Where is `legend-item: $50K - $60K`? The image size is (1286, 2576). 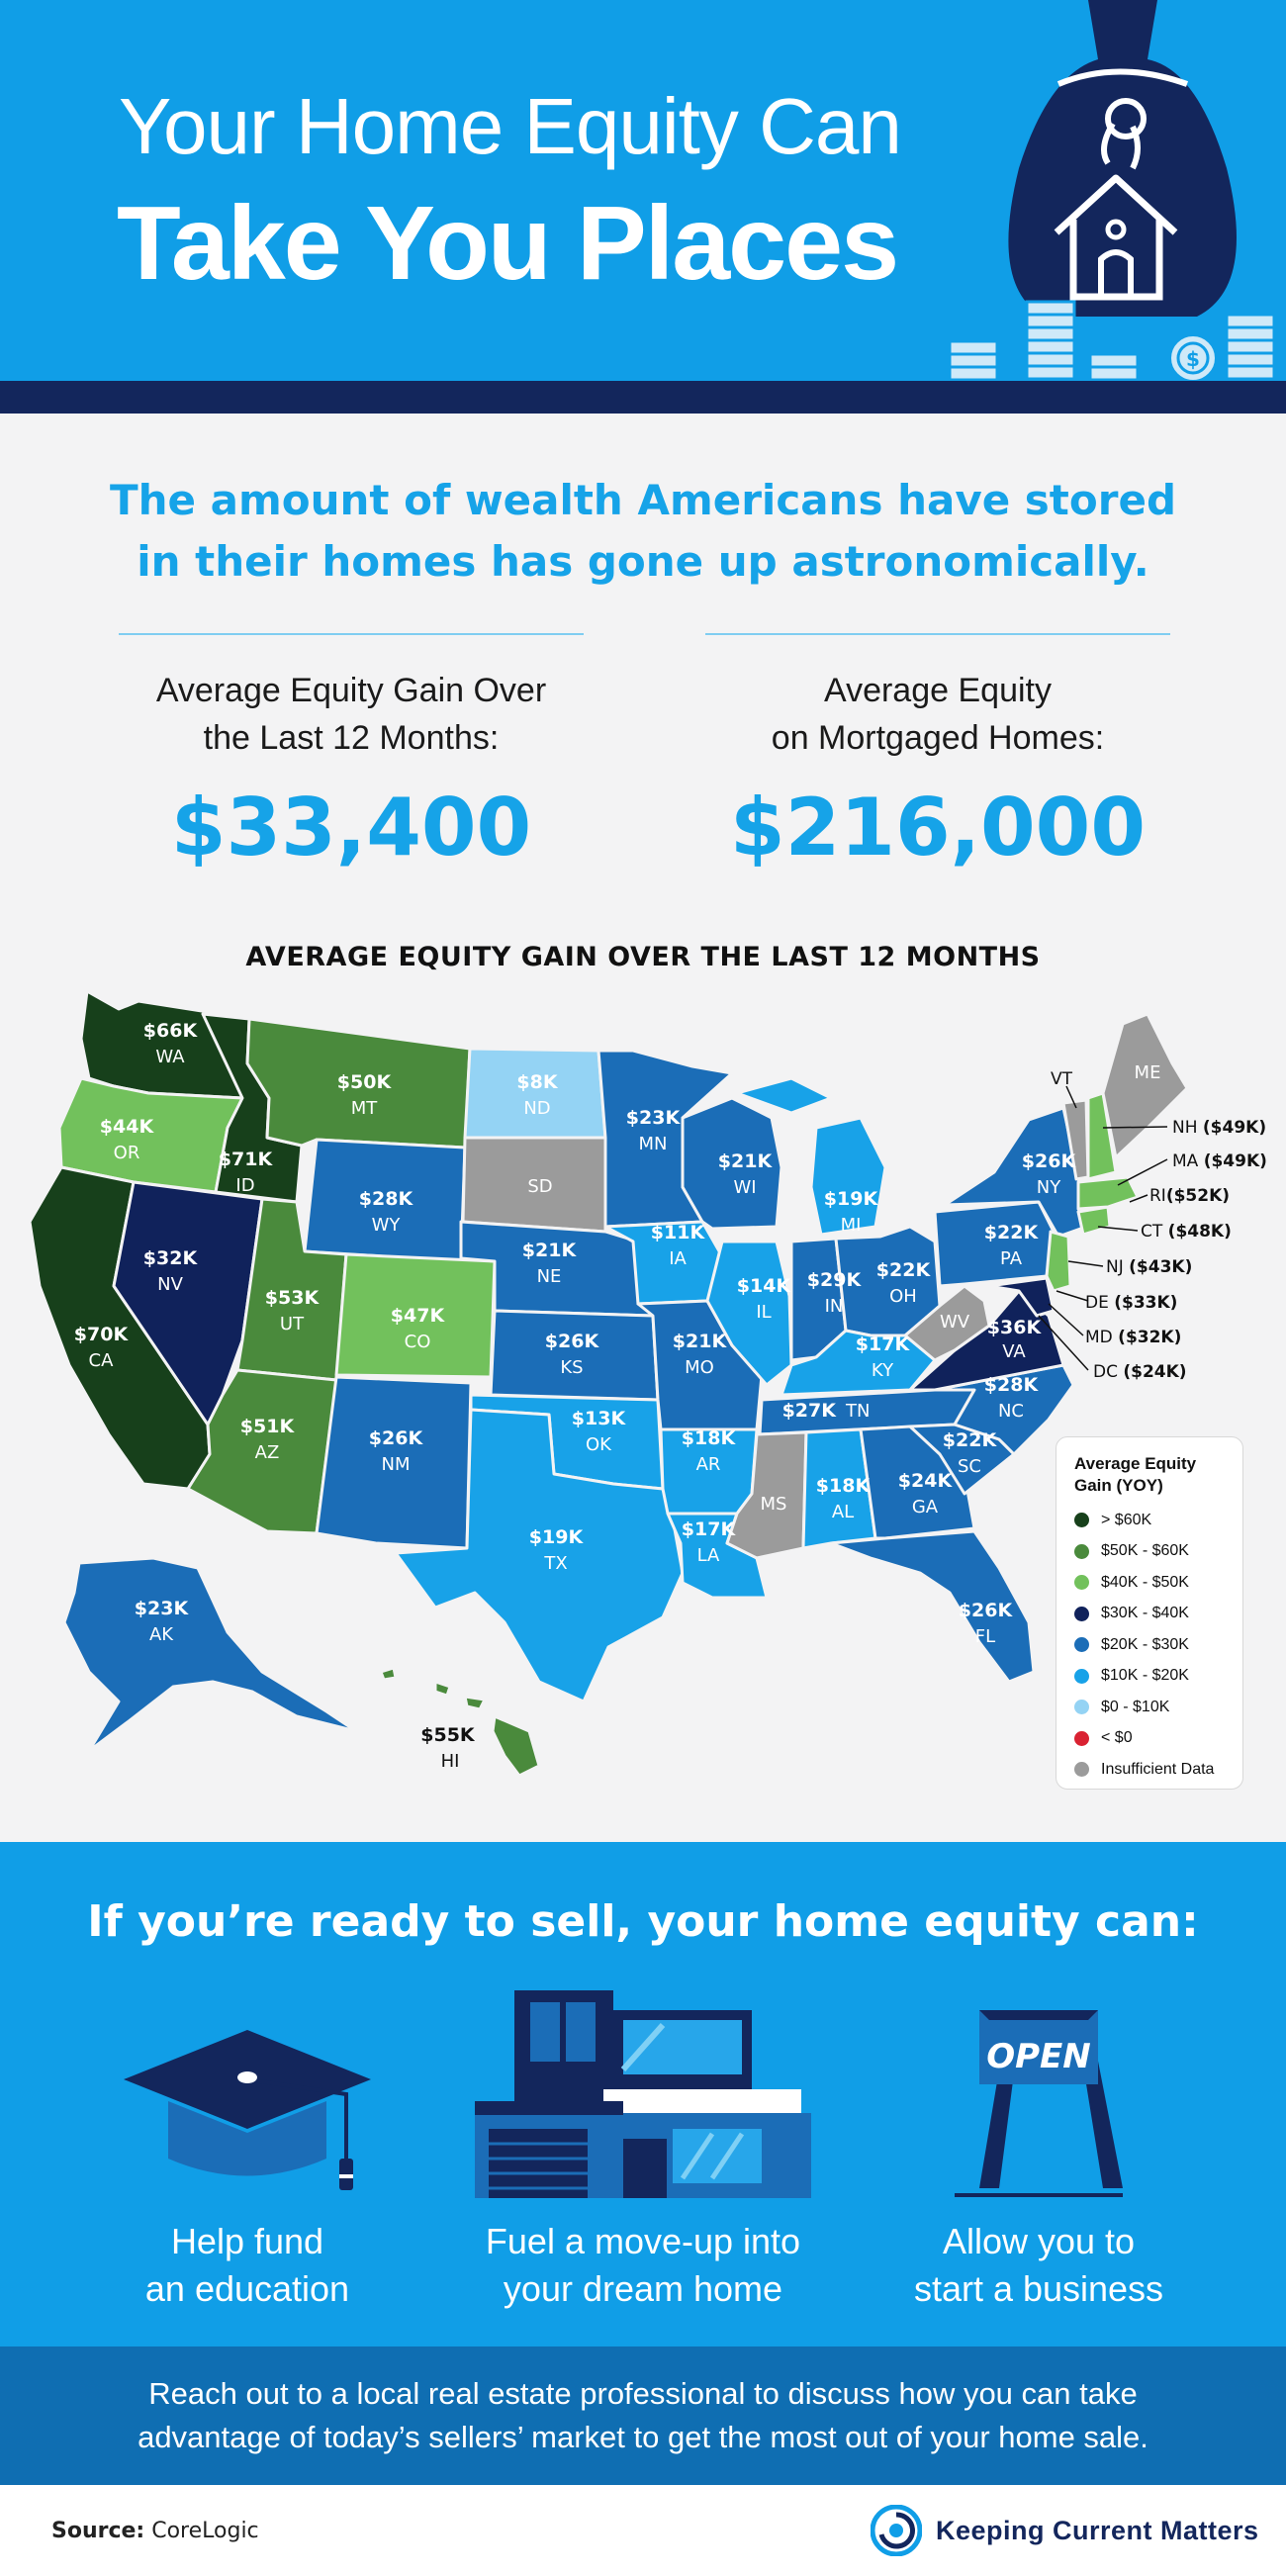
legend-item: $50K - $60K is located at coordinates (1149, 1552).